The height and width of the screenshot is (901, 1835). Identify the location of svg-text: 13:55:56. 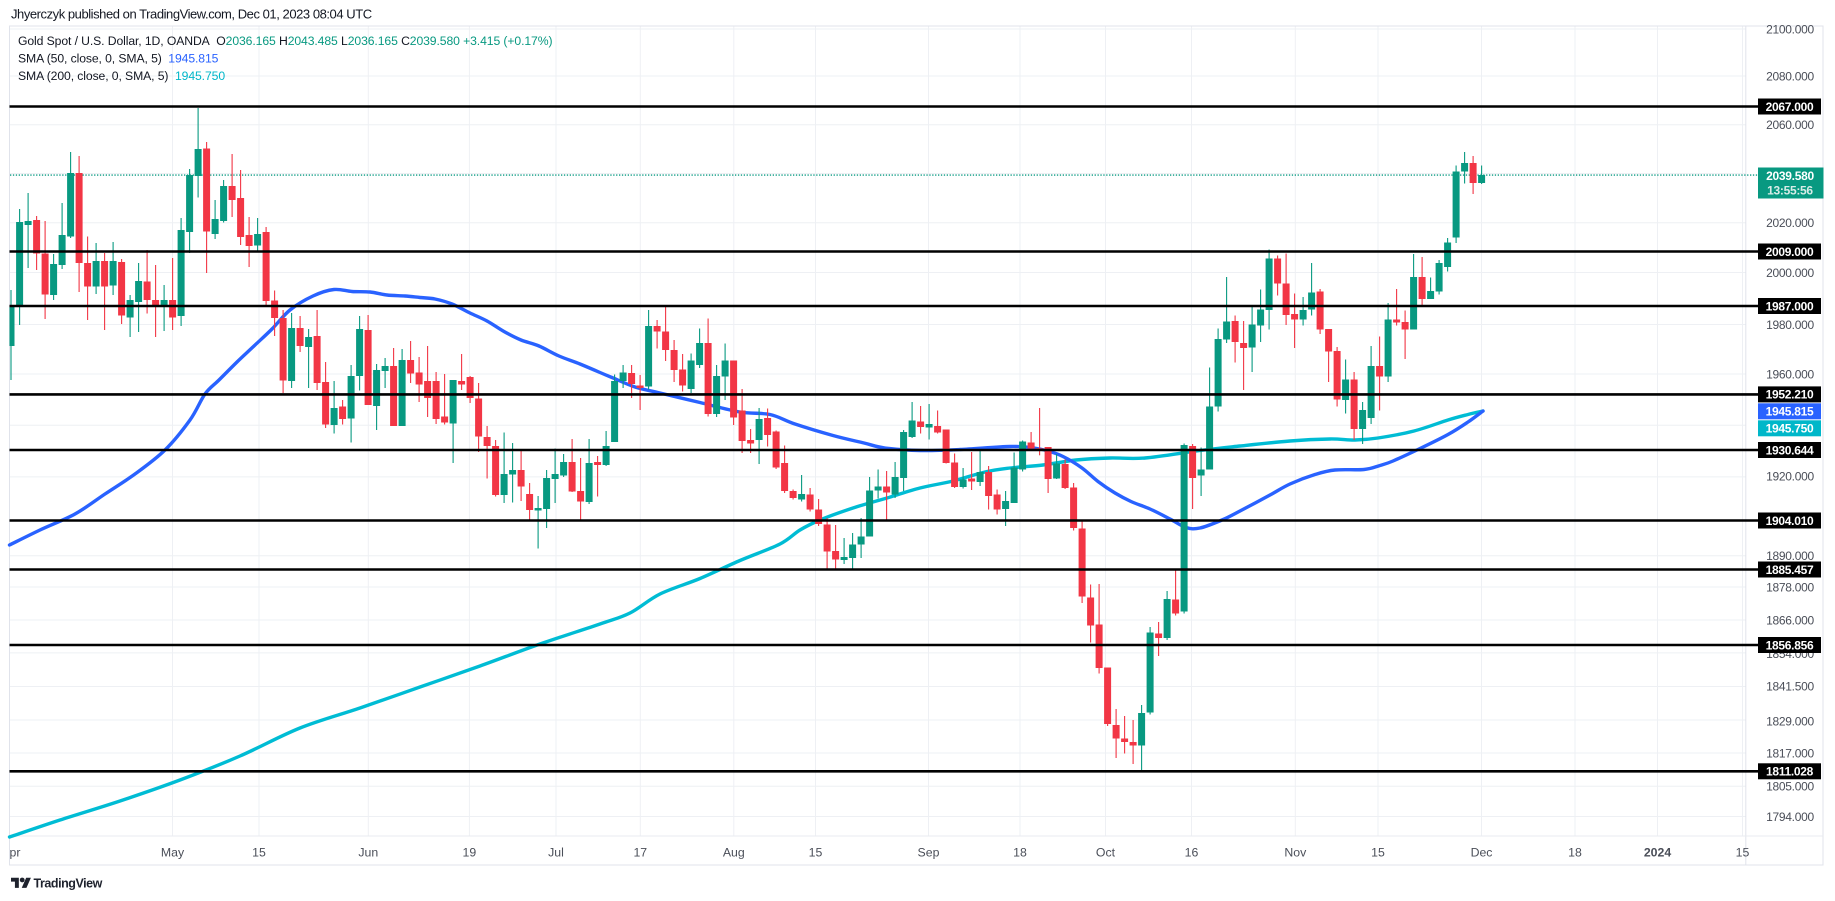
(1790, 191).